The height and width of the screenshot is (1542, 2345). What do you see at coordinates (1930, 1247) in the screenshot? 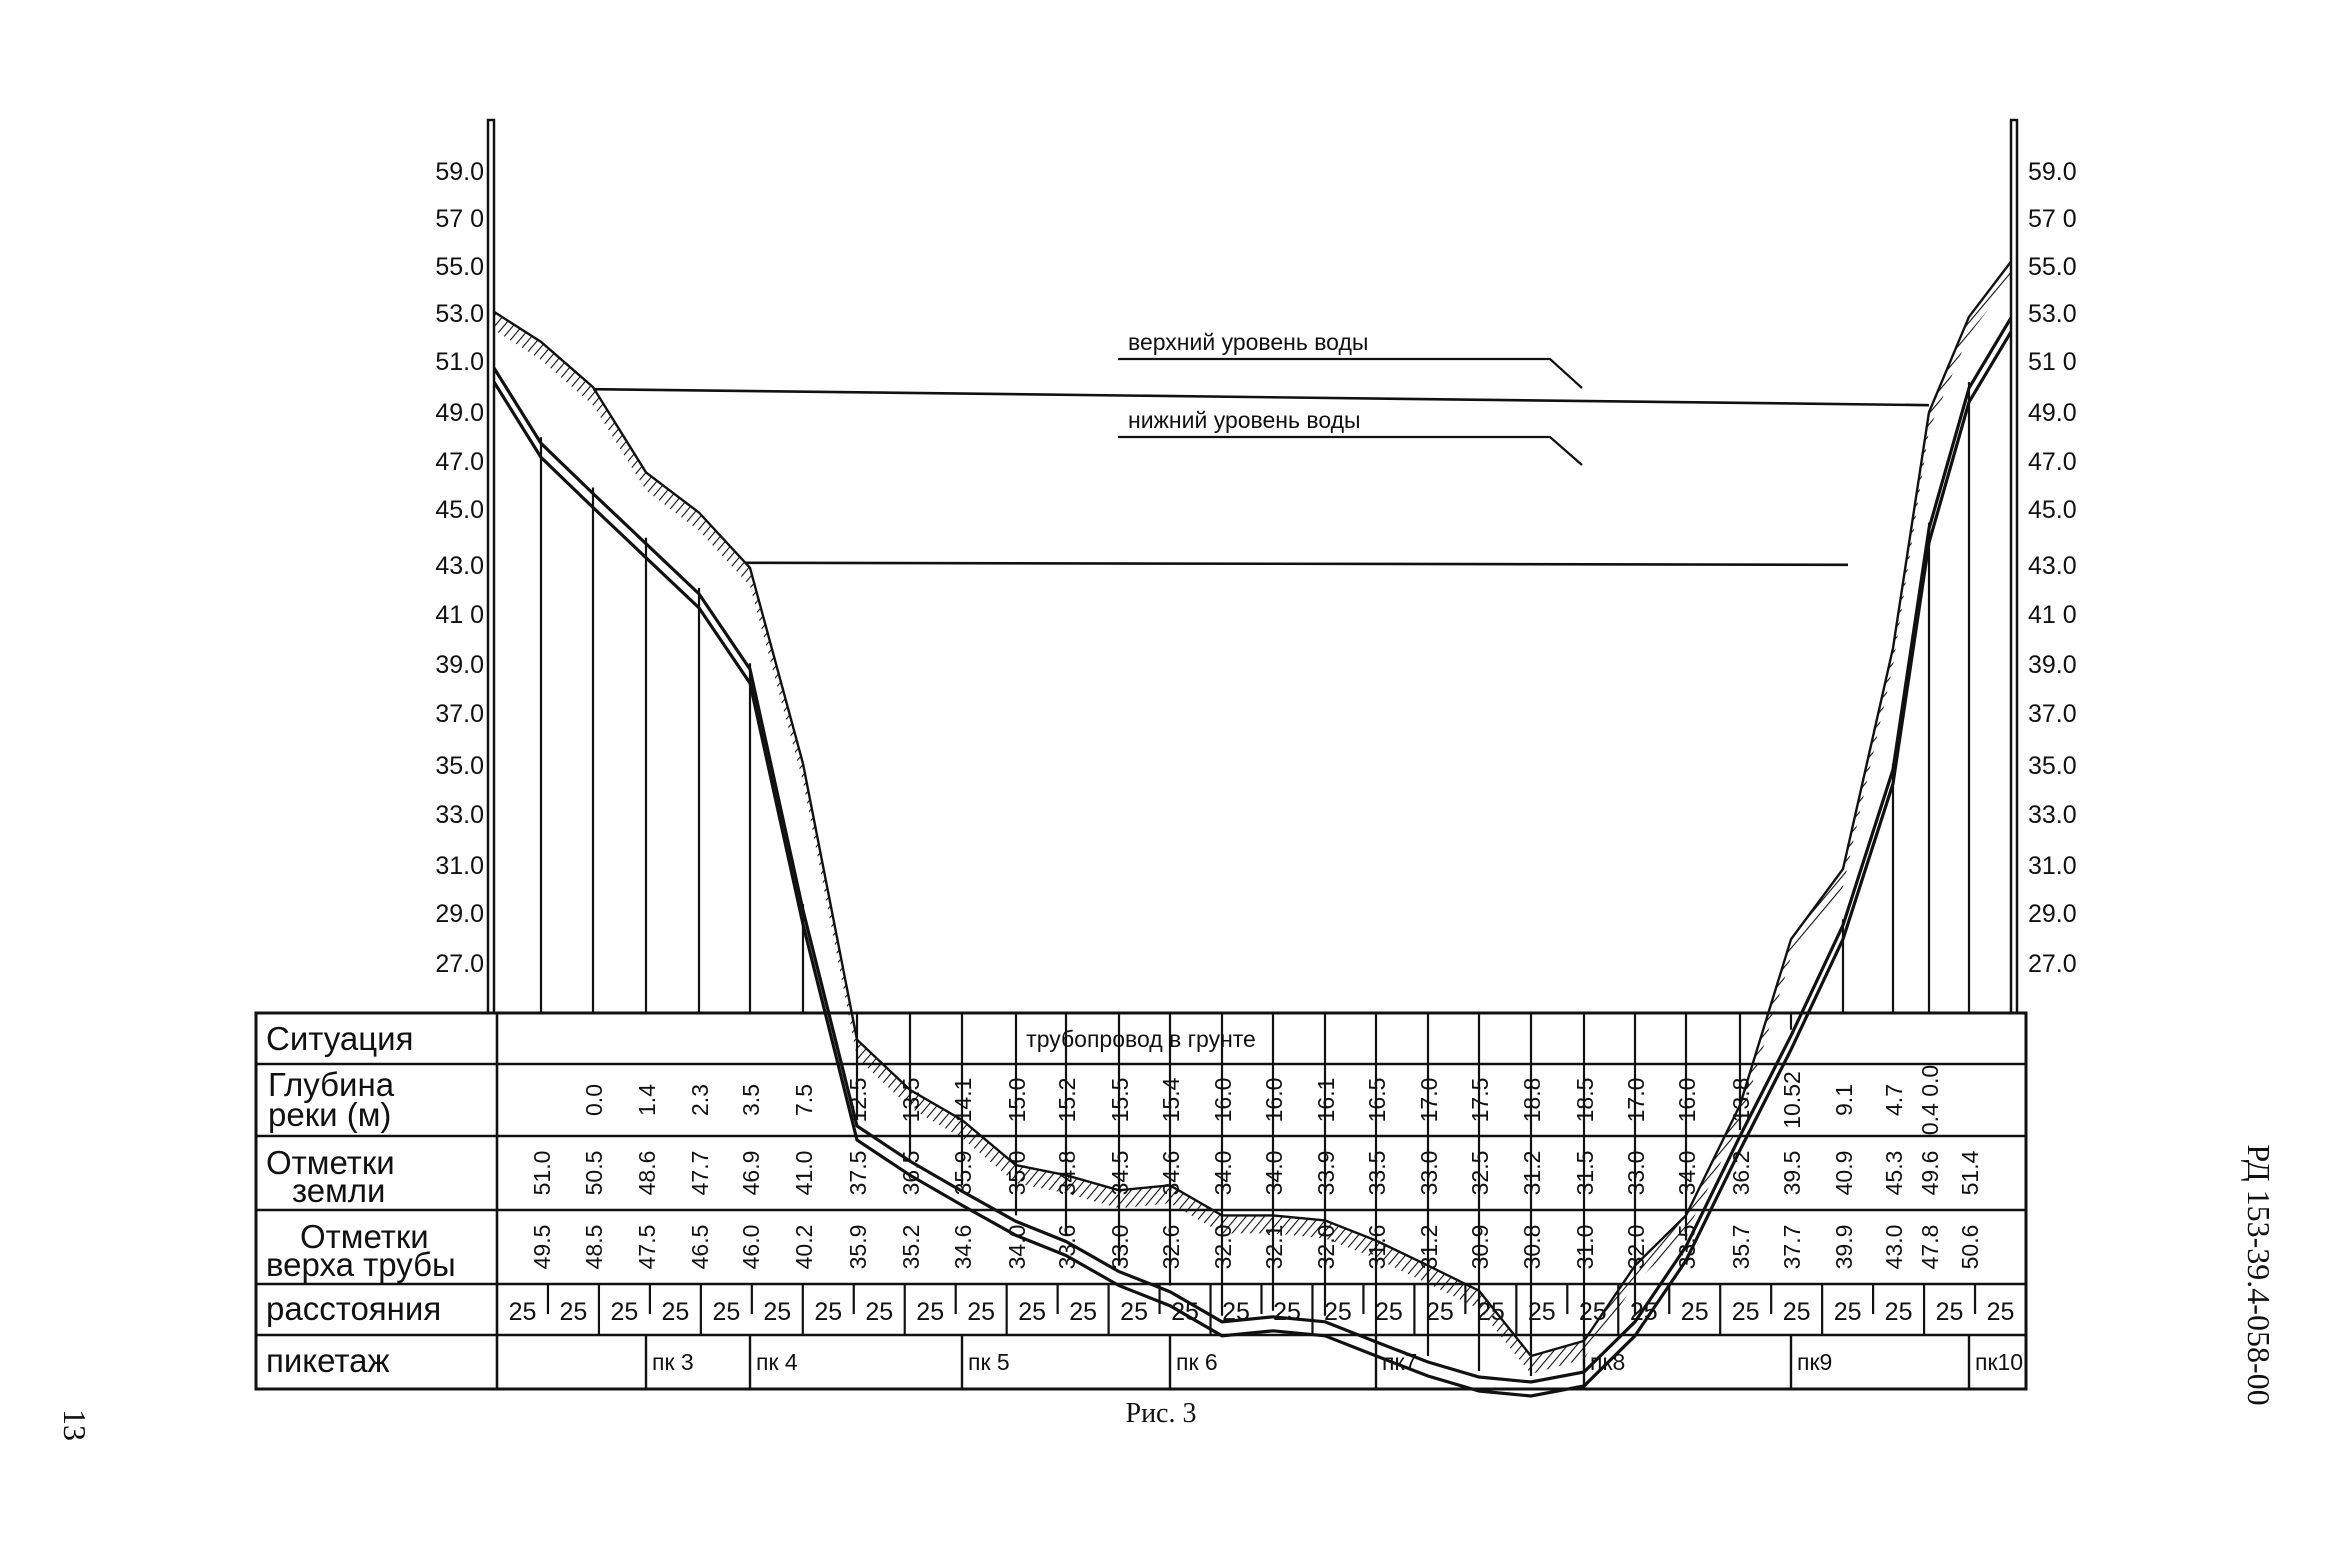
I see `pipe-value: 47.8` at bounding box center [1930, 1247].